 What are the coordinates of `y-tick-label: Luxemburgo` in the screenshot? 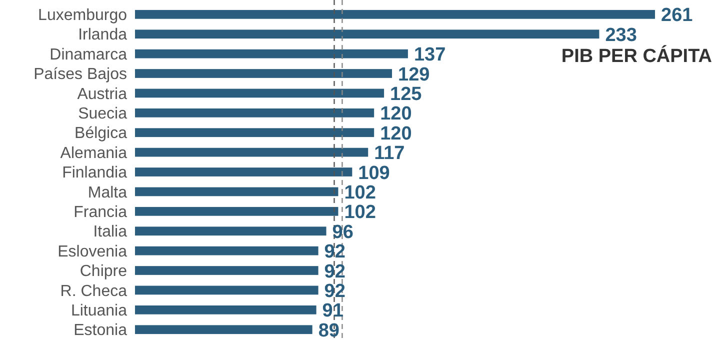 It's located at (83, 15).